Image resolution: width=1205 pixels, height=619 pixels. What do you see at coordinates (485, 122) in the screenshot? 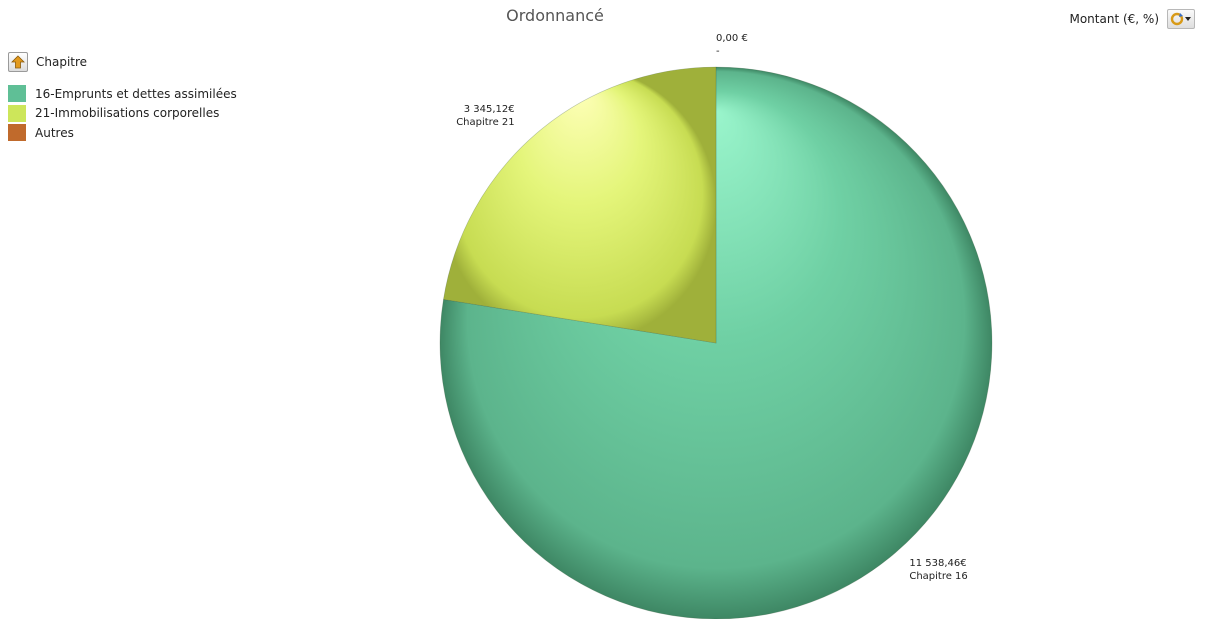
I see `slice-category-label: Chapitre 21` at bounding box center [485, 122].